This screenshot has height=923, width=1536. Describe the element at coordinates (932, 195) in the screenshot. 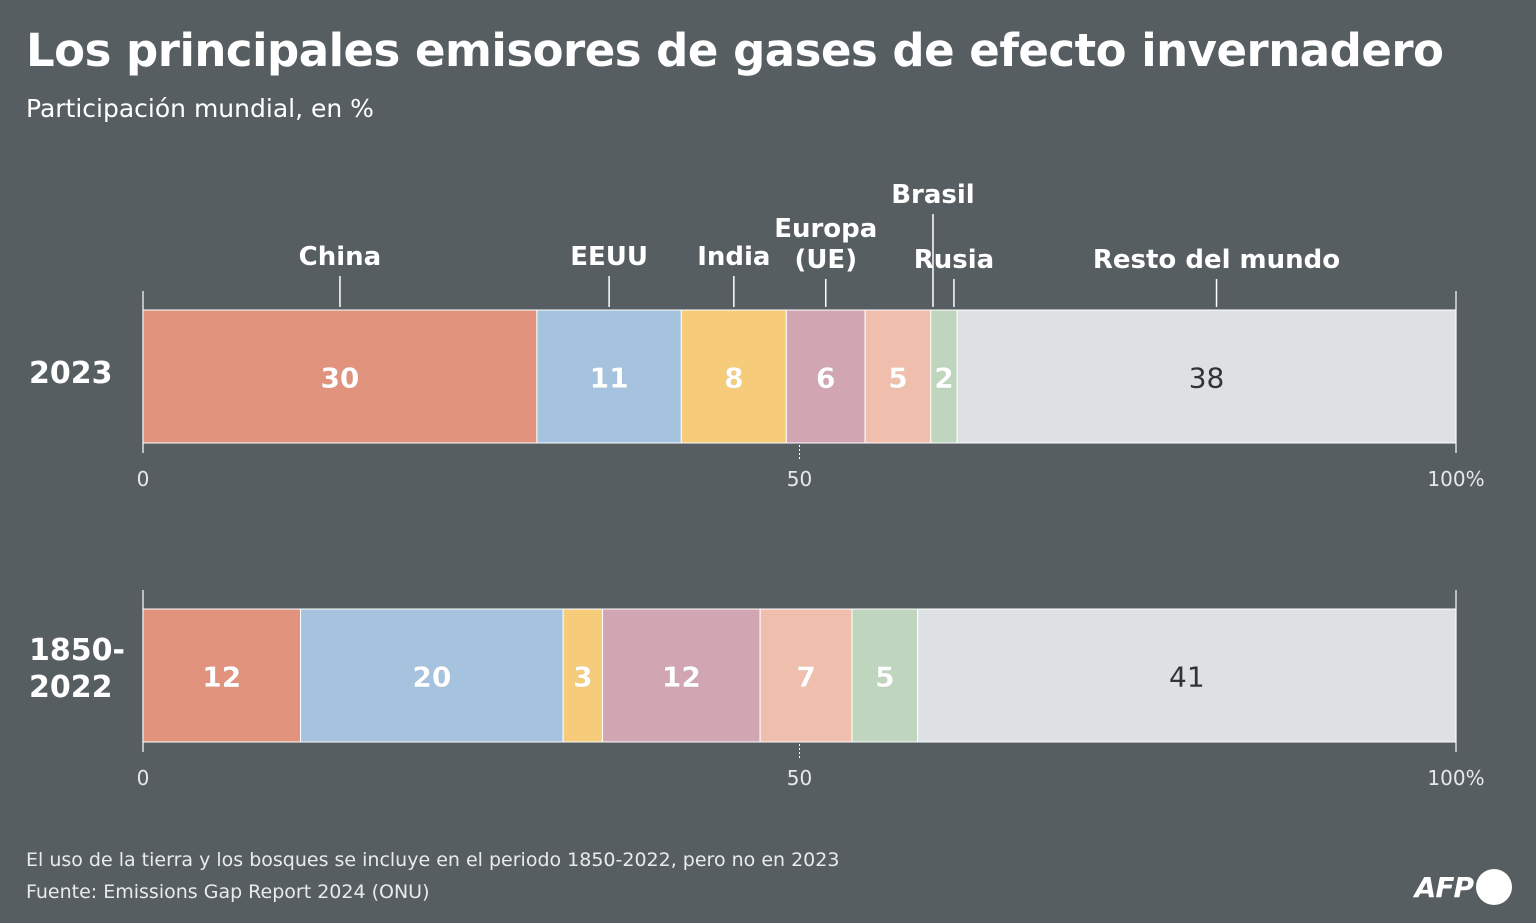

I see `category-label: Brasil` at that location.